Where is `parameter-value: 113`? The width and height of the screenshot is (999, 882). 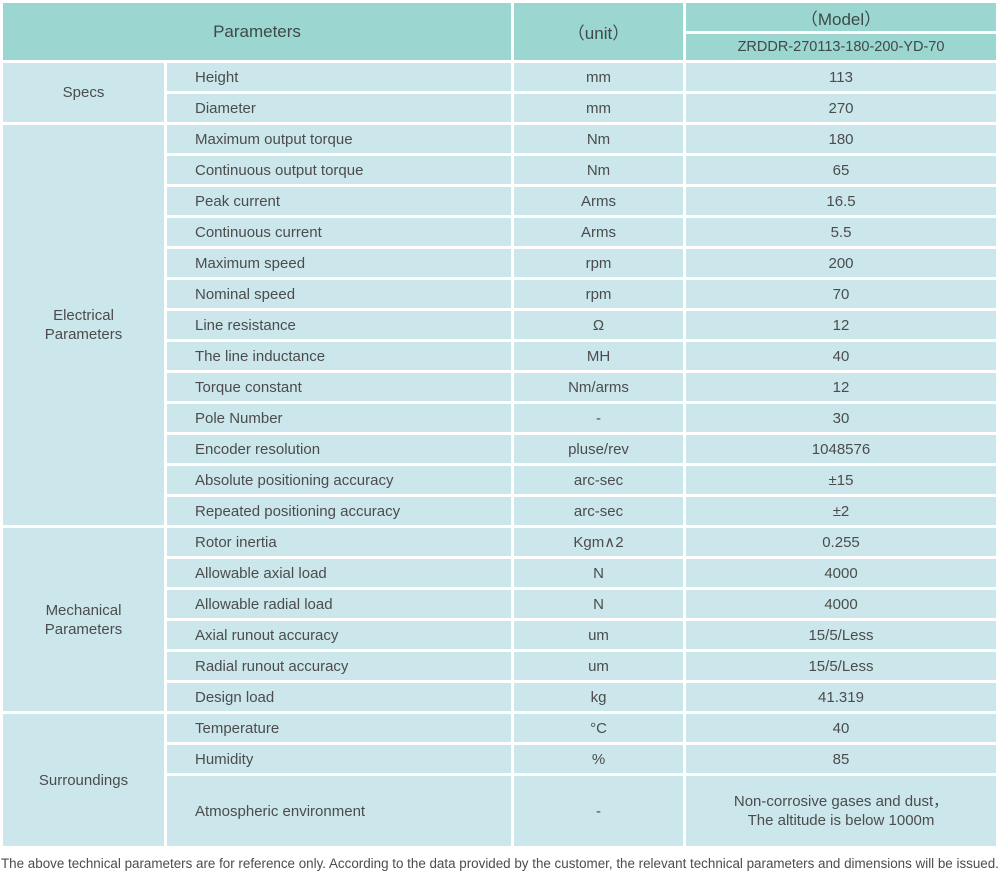 parameter-value: 113 is located at coordinates (841, 77).